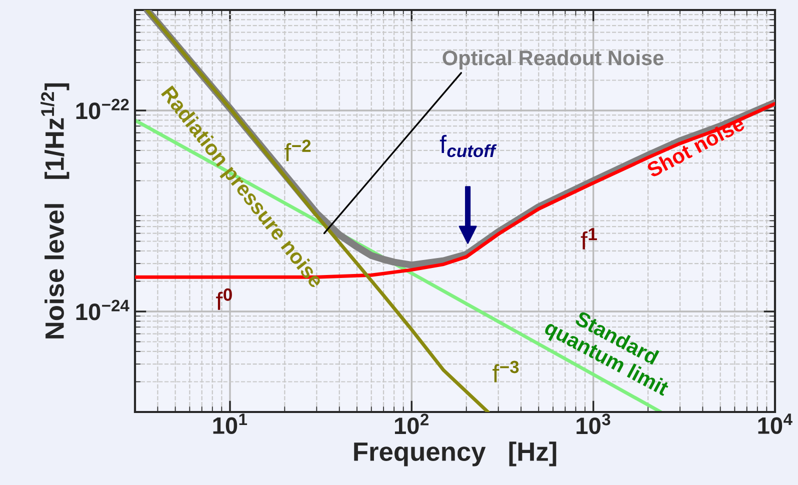 The width and height of the screenshot is (798, 485). What do you see at coordinates (411, 424) in the screenshot?
I see `x-tick-label: 10$^{2}$` at bounding box center [411, 424].